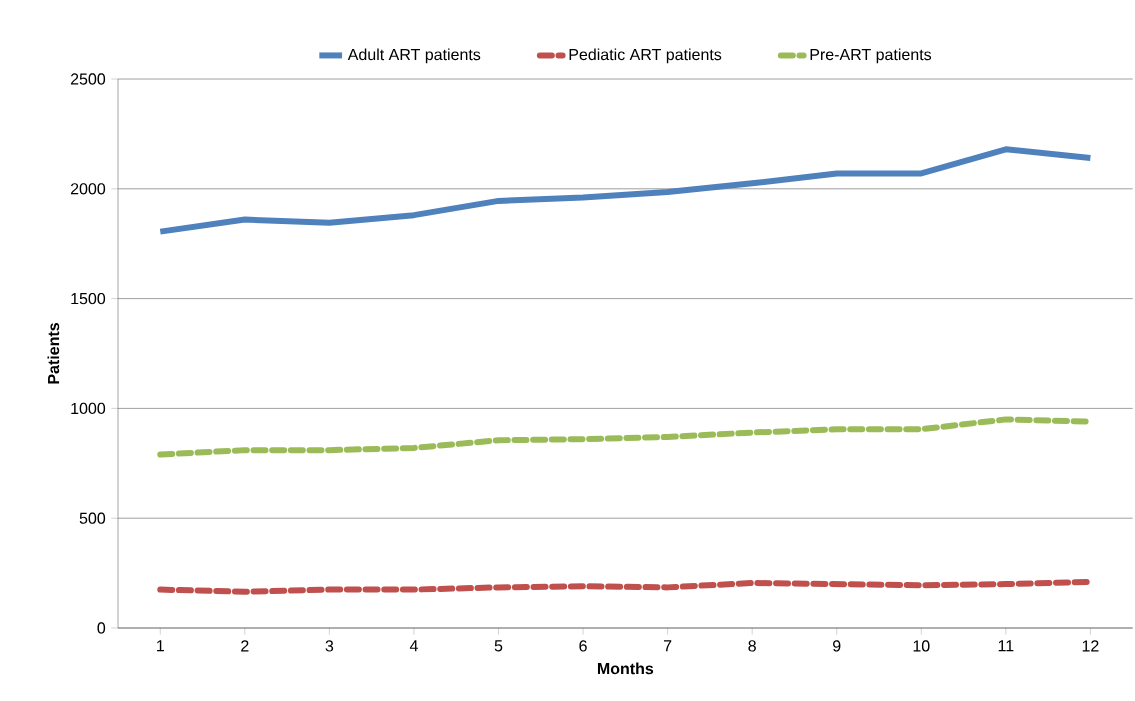 The image size is (1135, 701). What do you see at coordinates (1090, 646) in the screenshot?
I see `x-tick-label: 12` at bounding box center [1090, 646].